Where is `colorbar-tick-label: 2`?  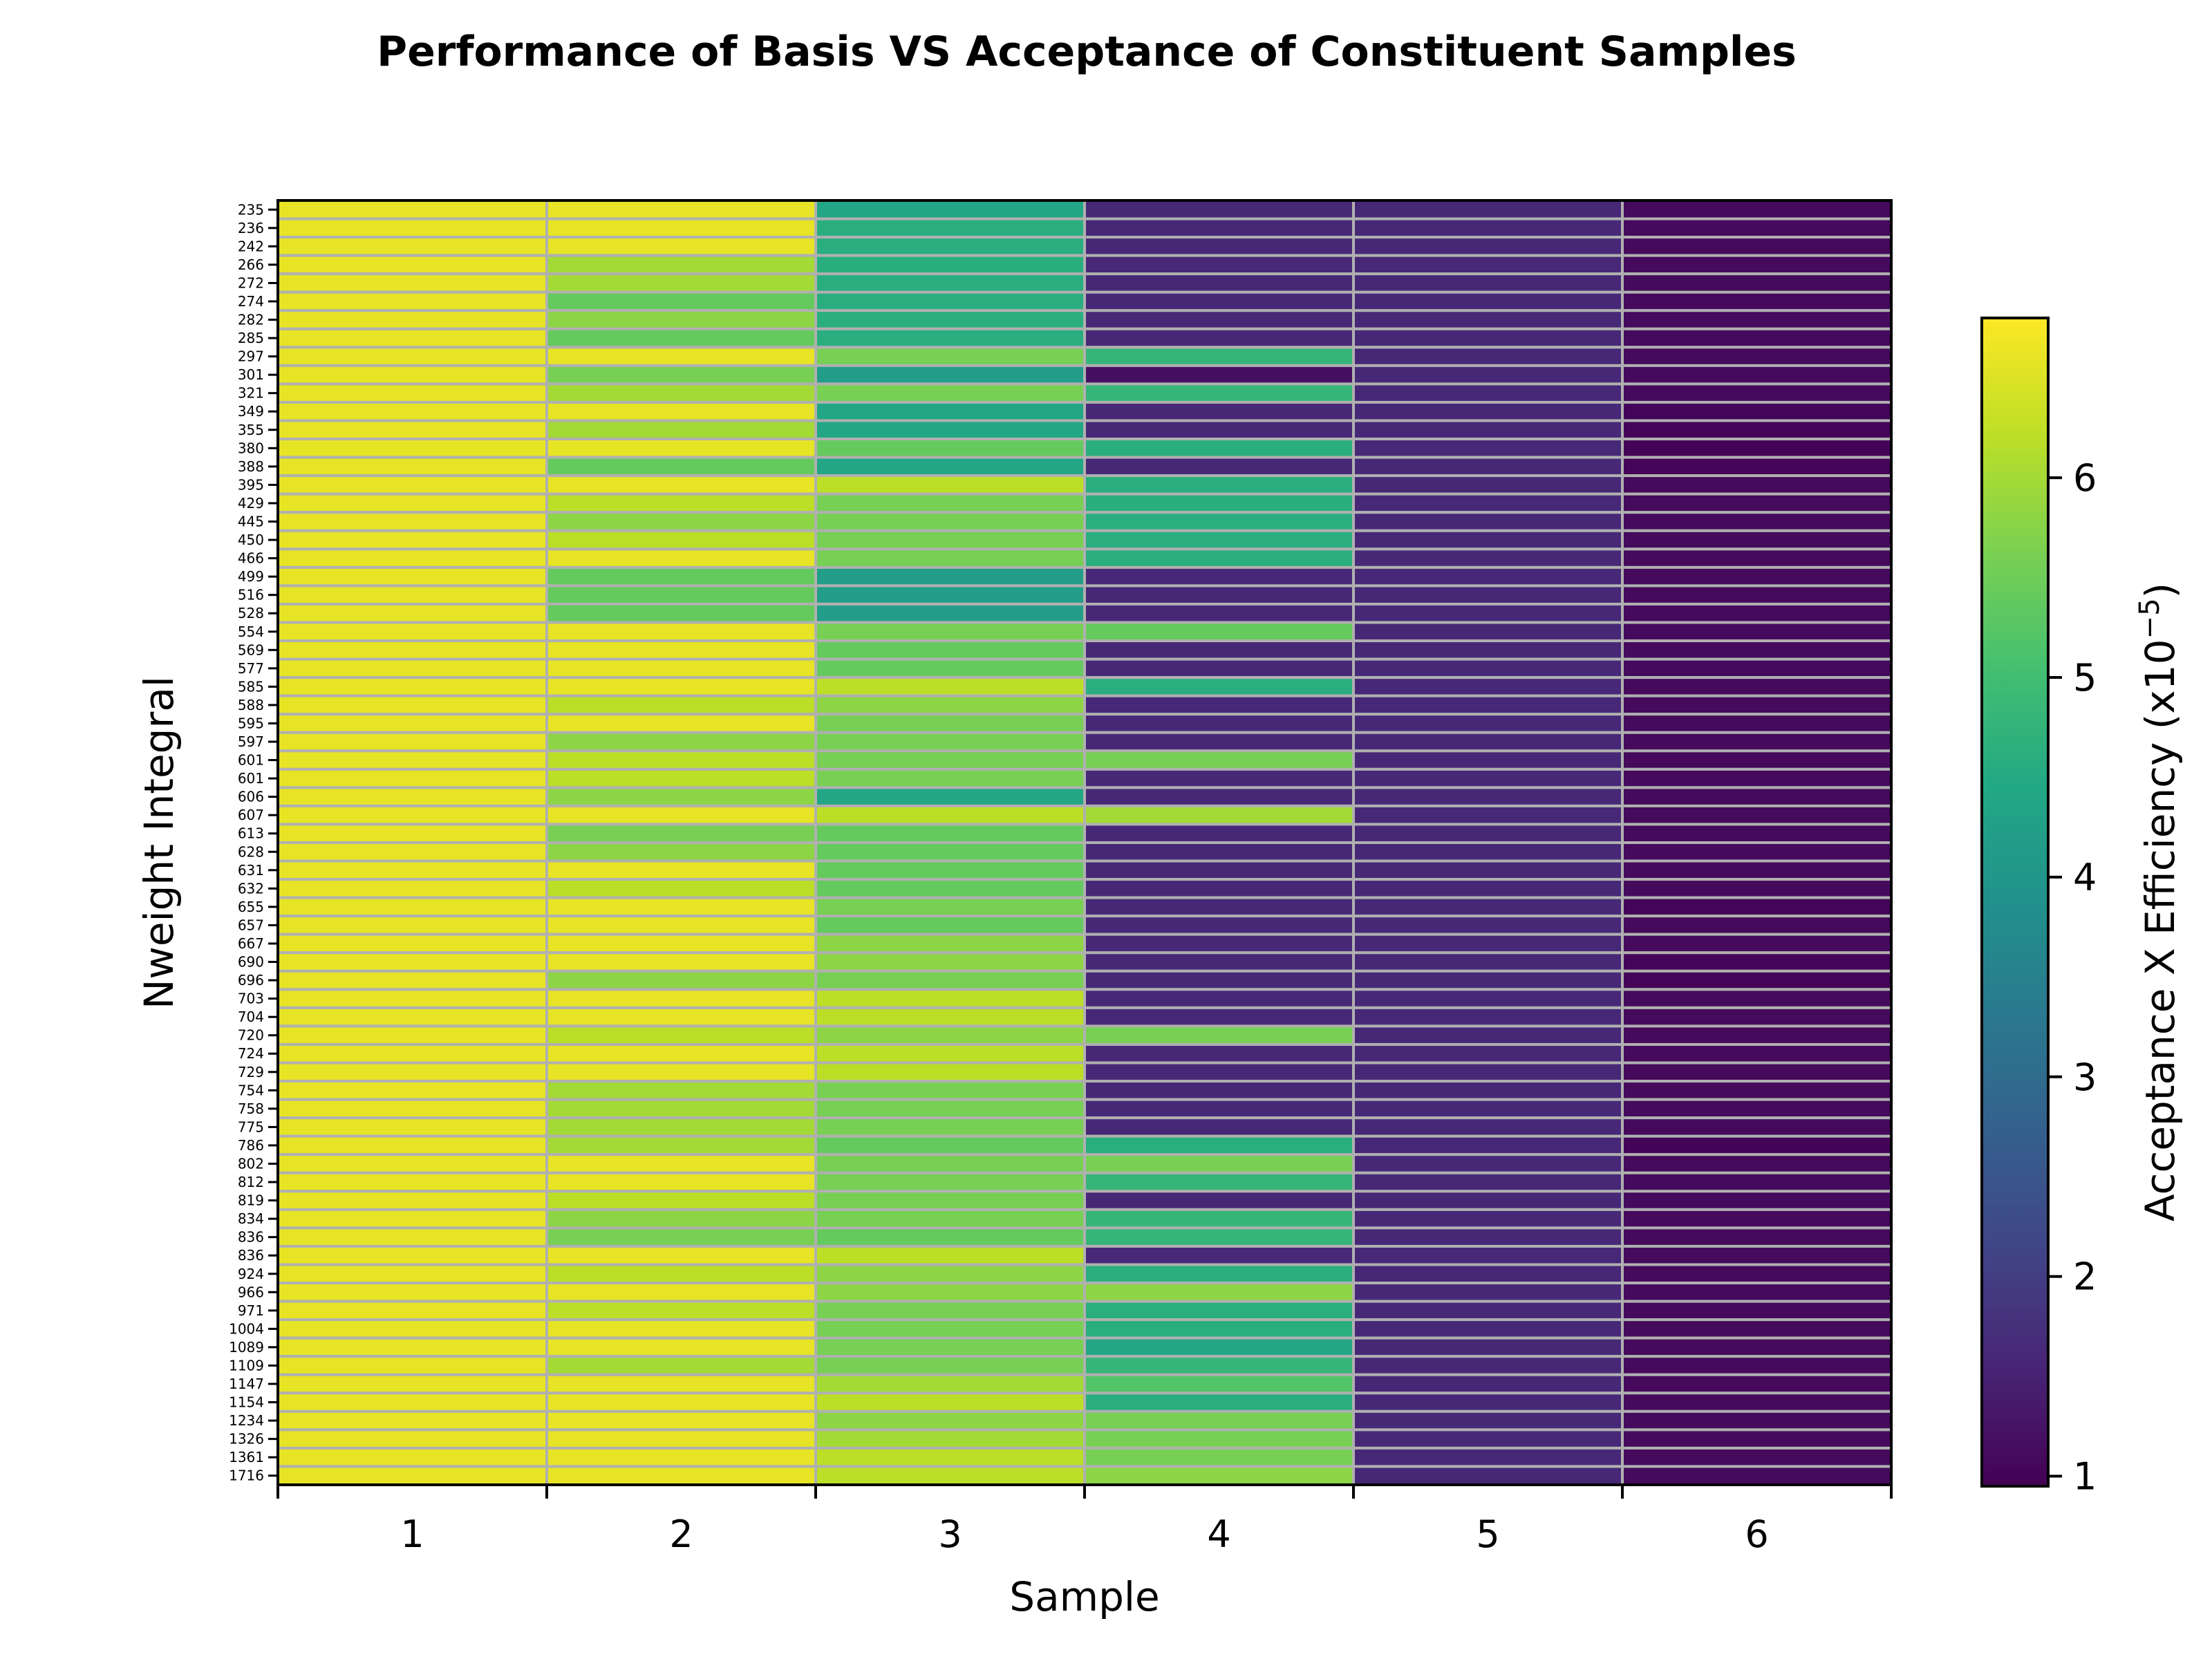 colorbar-tick-label: 2 is located at coordinates (2085, 1277).